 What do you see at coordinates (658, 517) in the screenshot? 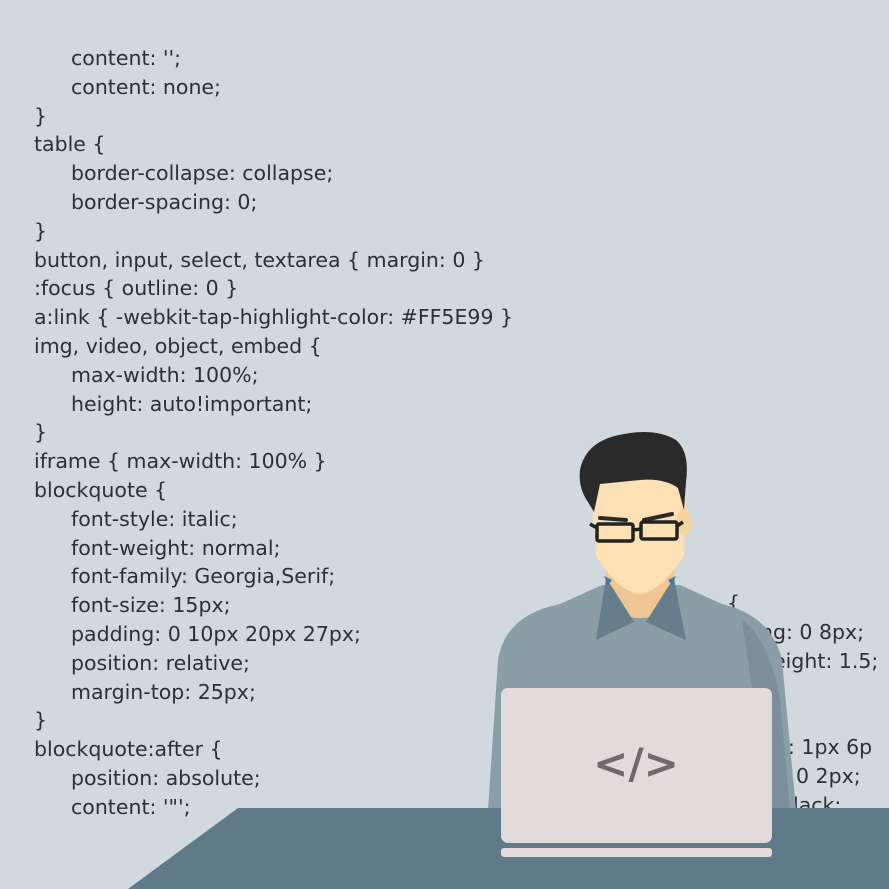
I see `eyebrow-right` at bounding box center [658, 517].